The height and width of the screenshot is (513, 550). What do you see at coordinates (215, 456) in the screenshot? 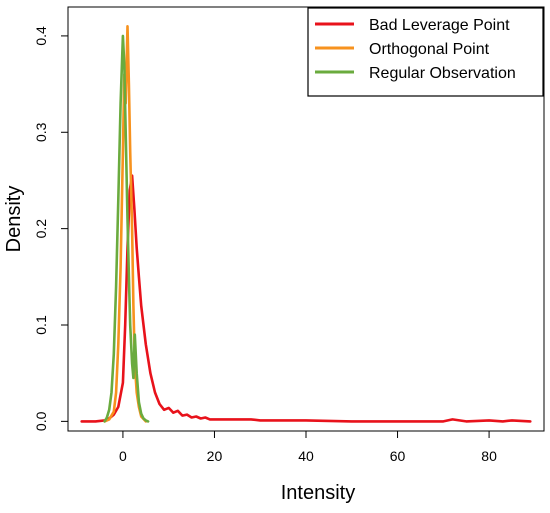
I see `x-tick-label: 20` at bounding box center [215, 456].